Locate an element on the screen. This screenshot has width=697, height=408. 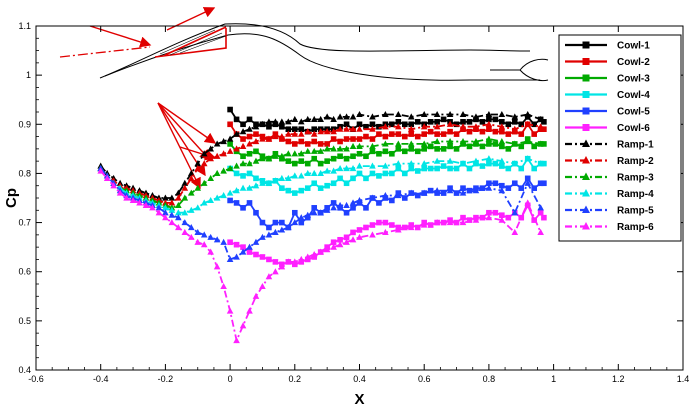
red-arrow is located at coordinates (198, 153).